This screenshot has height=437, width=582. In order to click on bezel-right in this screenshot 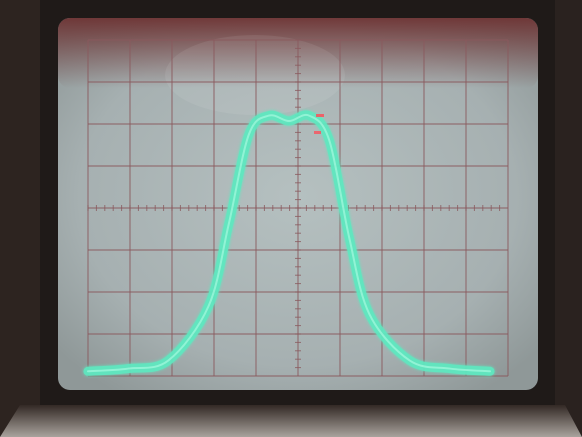, I will do `click(568, 218)`.